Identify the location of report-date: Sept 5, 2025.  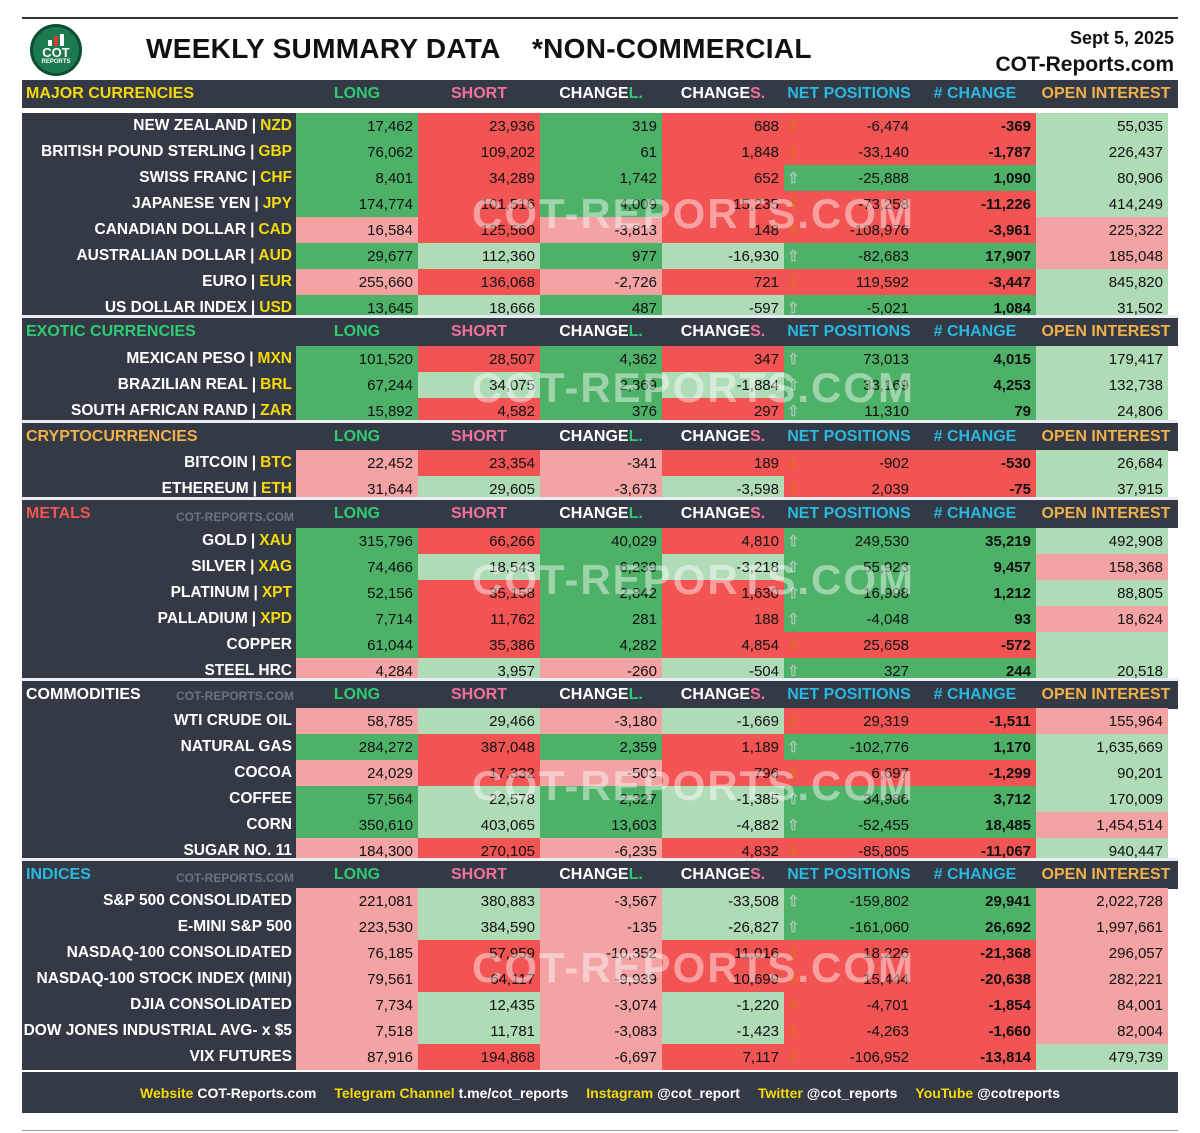
(1121, 38).